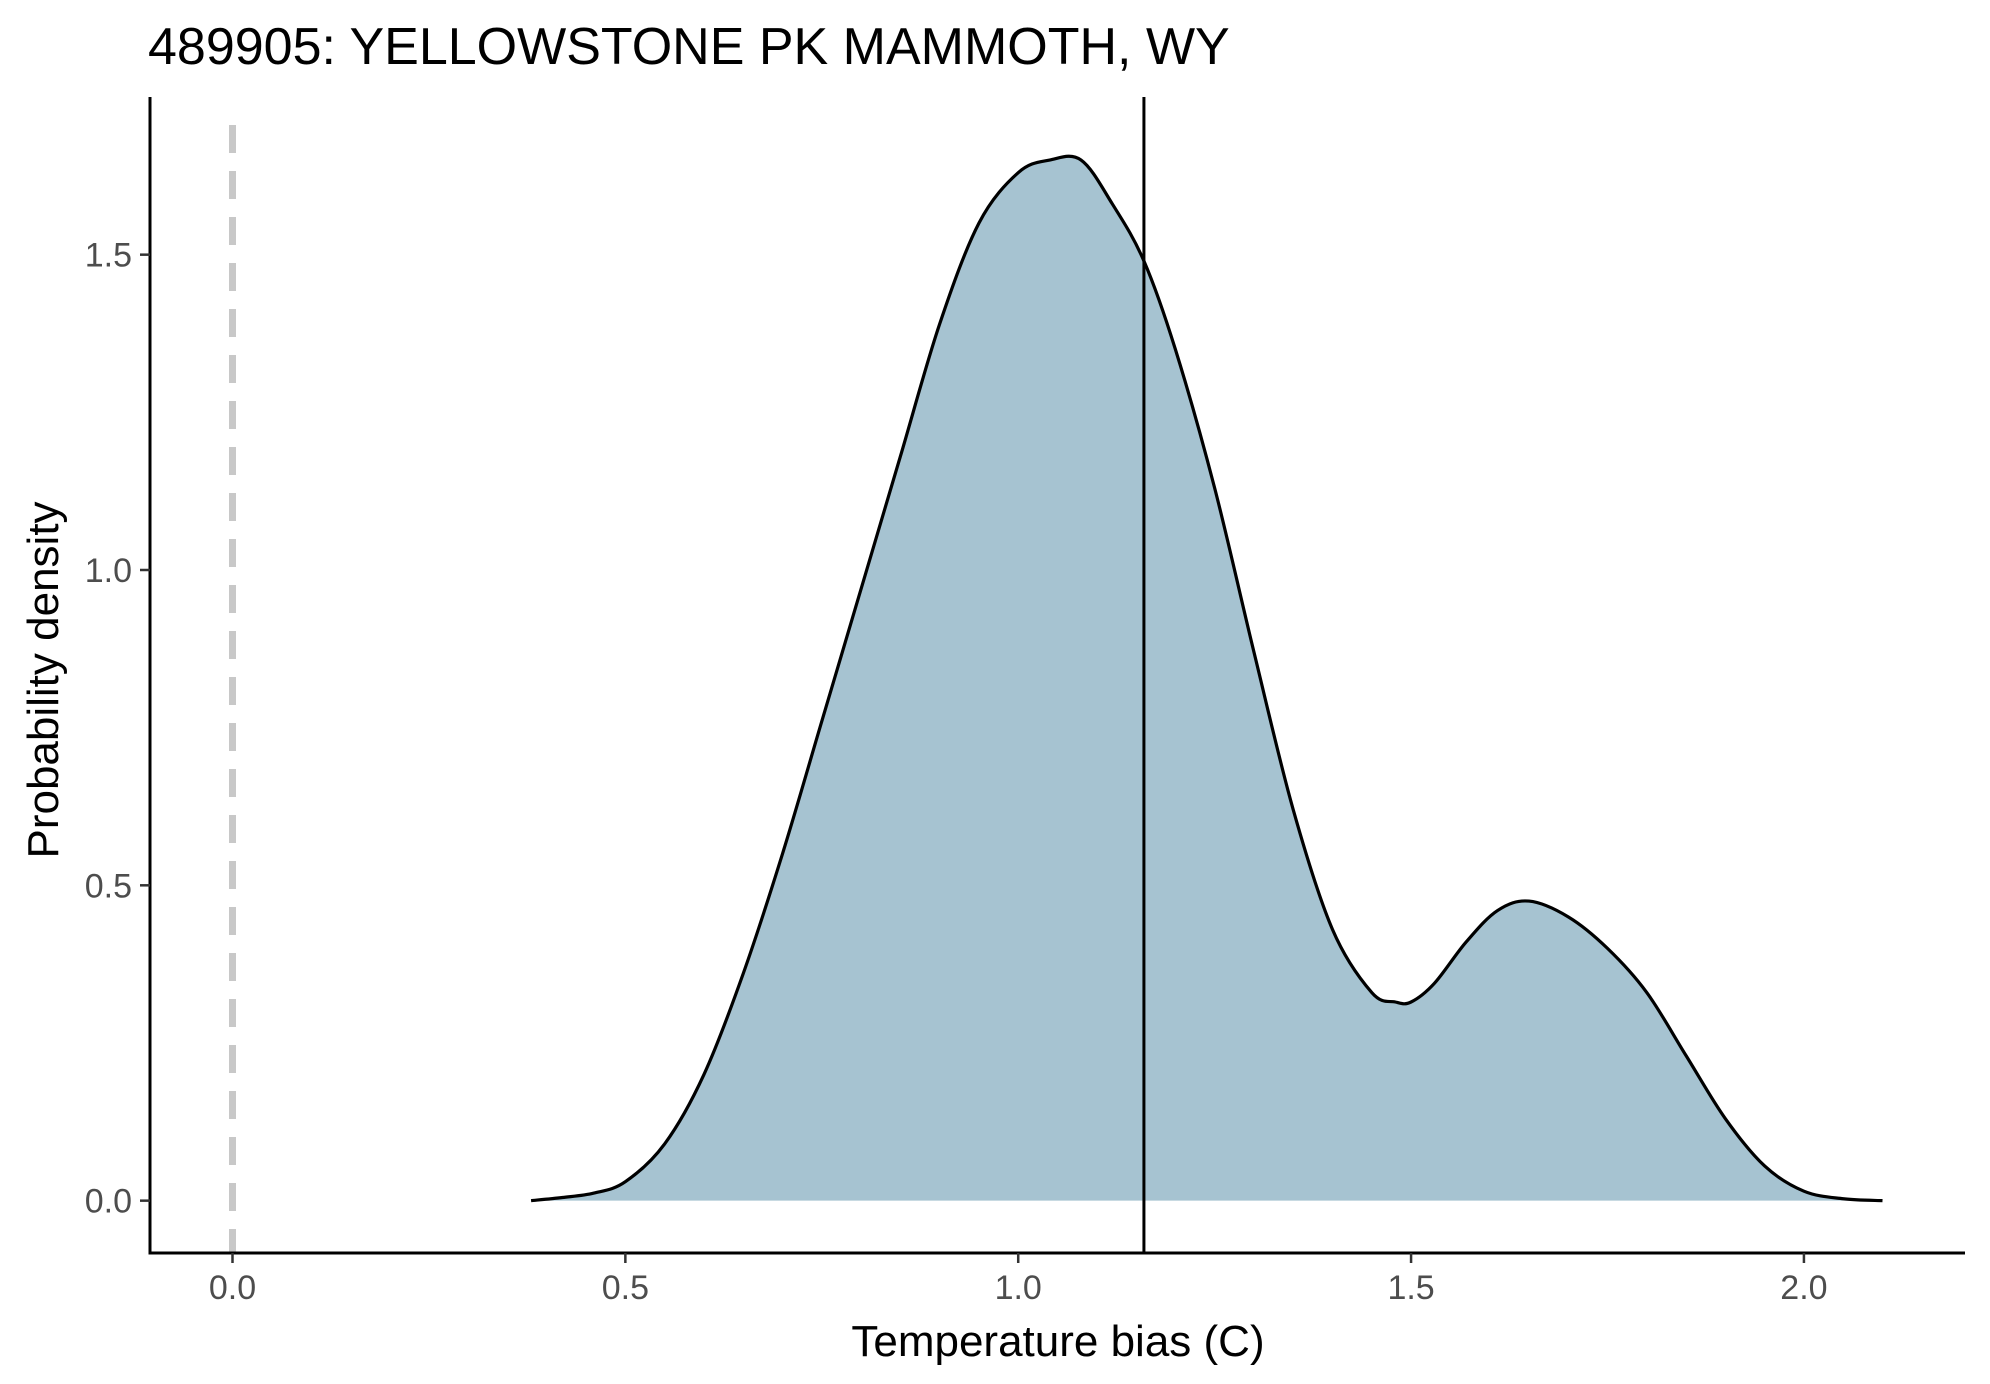 The width and height of the screenshot is (1990, 1384). What do you see at coordinates (1057, 1341) in the screenshot?
I see `x-axis-title: Temperature bias (C)` at bounding box center [1057, 1341].